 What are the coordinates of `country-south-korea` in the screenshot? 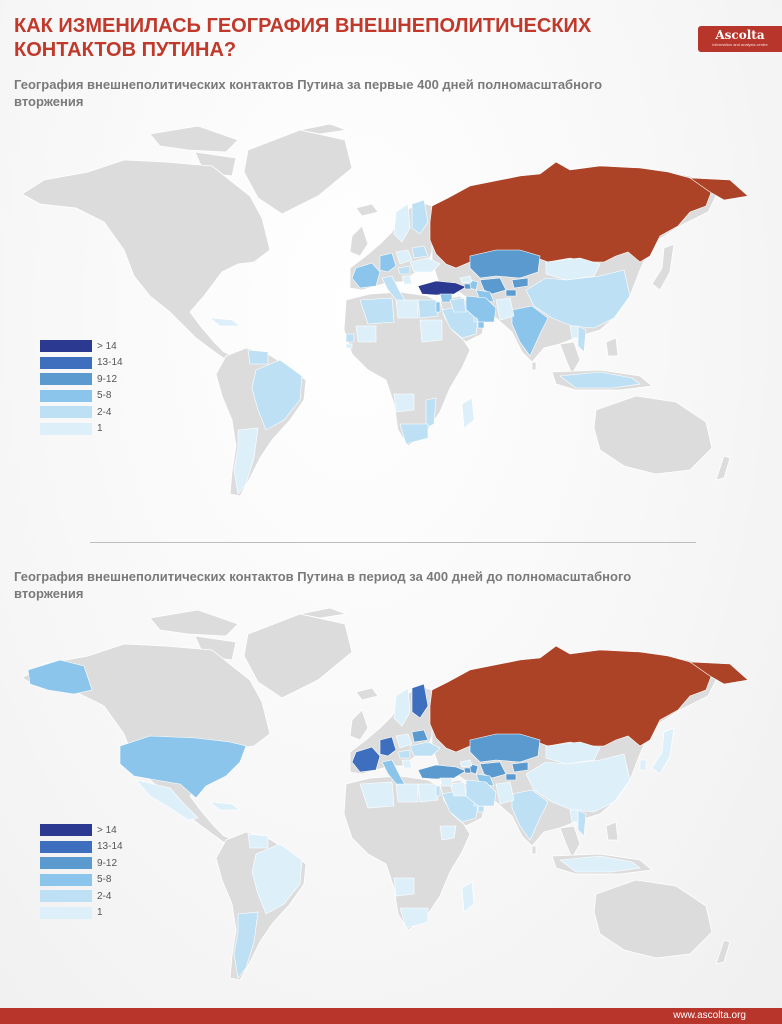 It's located at (643, 765).